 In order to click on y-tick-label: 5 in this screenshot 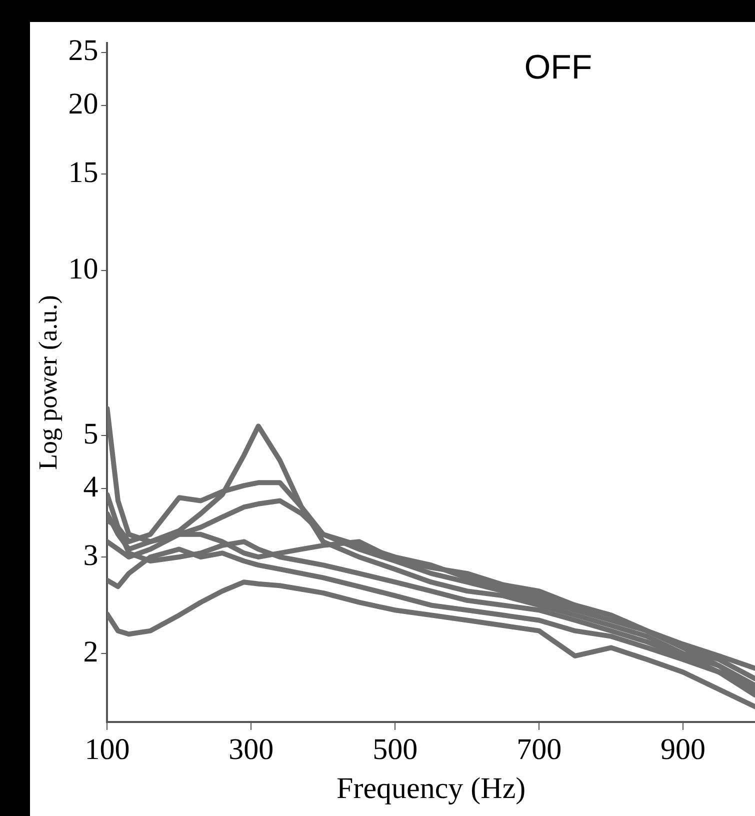, I will do `click(90, 433)`.